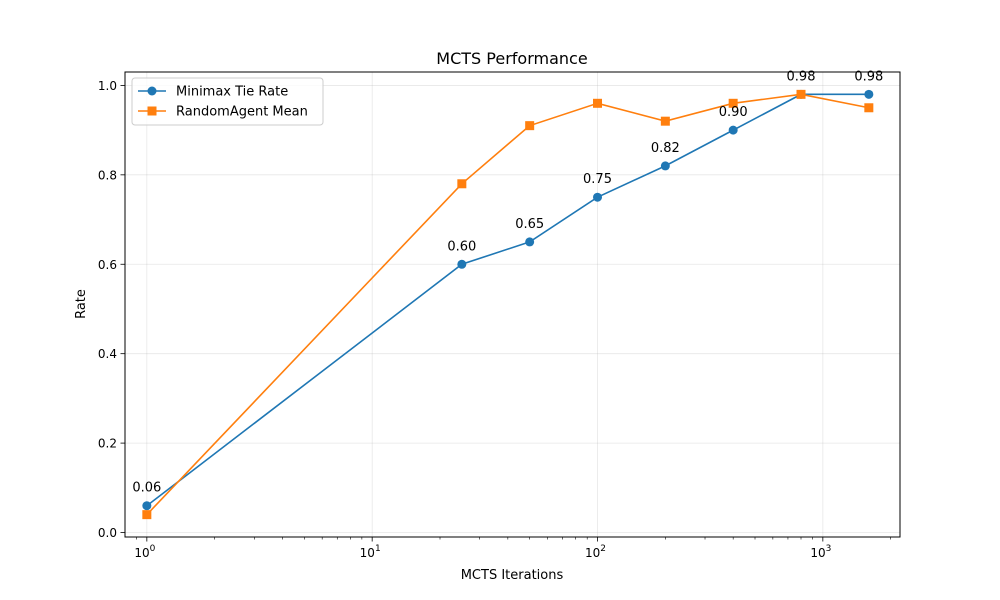 Image resolution: width=1000 pixels, height=600 pixels. I want to click on y-tick-label: 0.0, so click(107, 533).